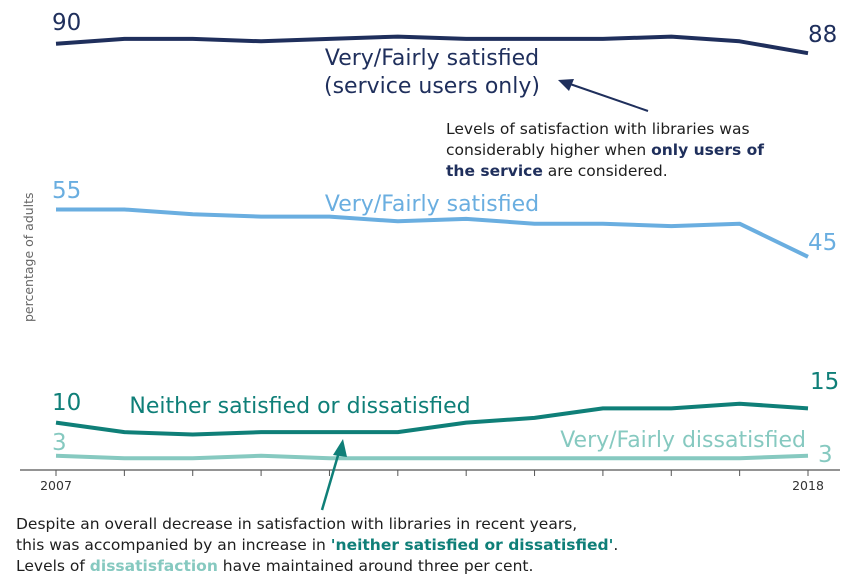  What do you see at coordinates (66, 23) in the screenshot?
I see `label-start-satisfied-users: 90` at bounding box center [66, 23].